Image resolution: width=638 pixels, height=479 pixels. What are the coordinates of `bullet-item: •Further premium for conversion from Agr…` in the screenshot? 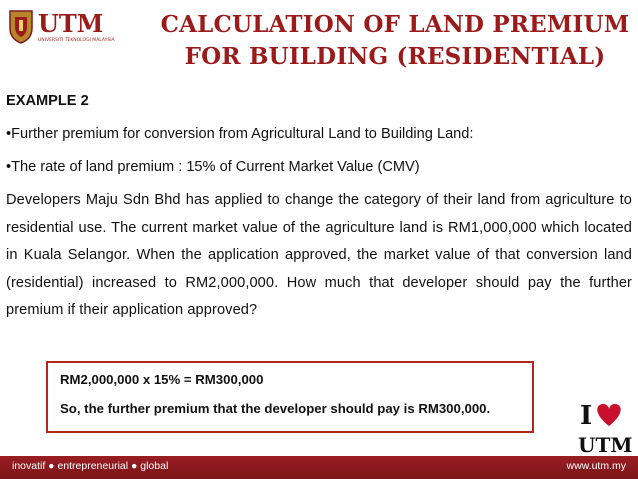 It's located at (240, 134).